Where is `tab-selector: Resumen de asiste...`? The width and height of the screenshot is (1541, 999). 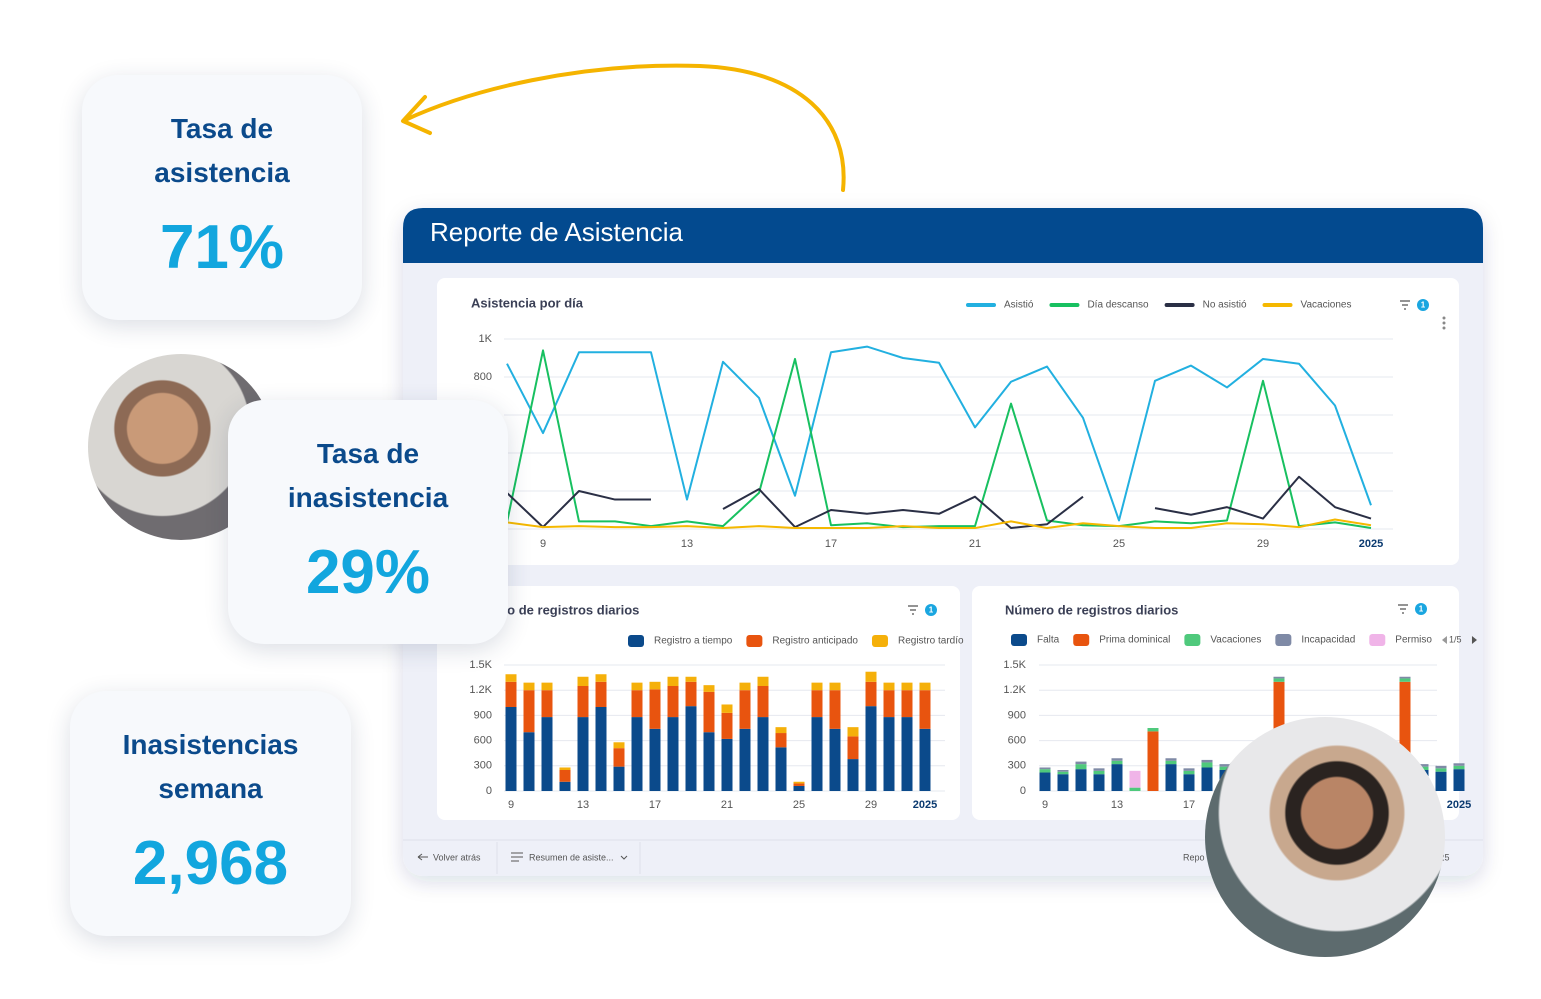 tab-selector: Resumen de asiste... is located at coordinates (571, 857).